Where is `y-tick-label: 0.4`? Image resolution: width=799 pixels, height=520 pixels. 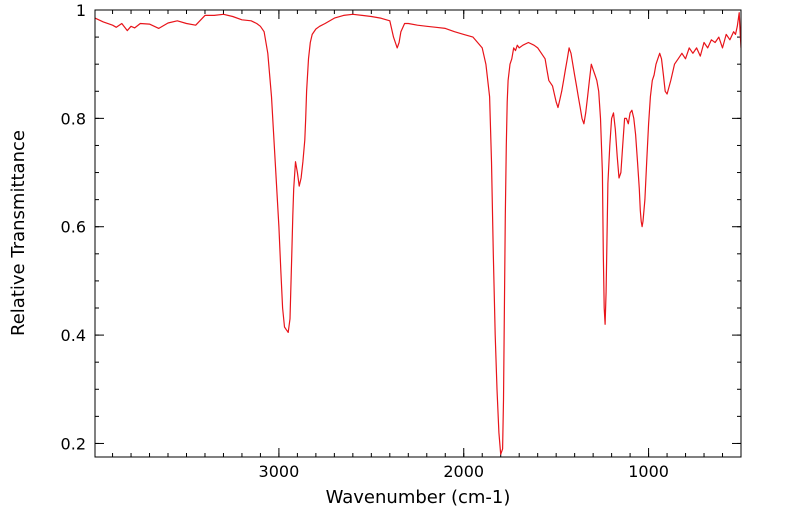
y-tick-label: 0.4 is located at coordinates (73, 335).